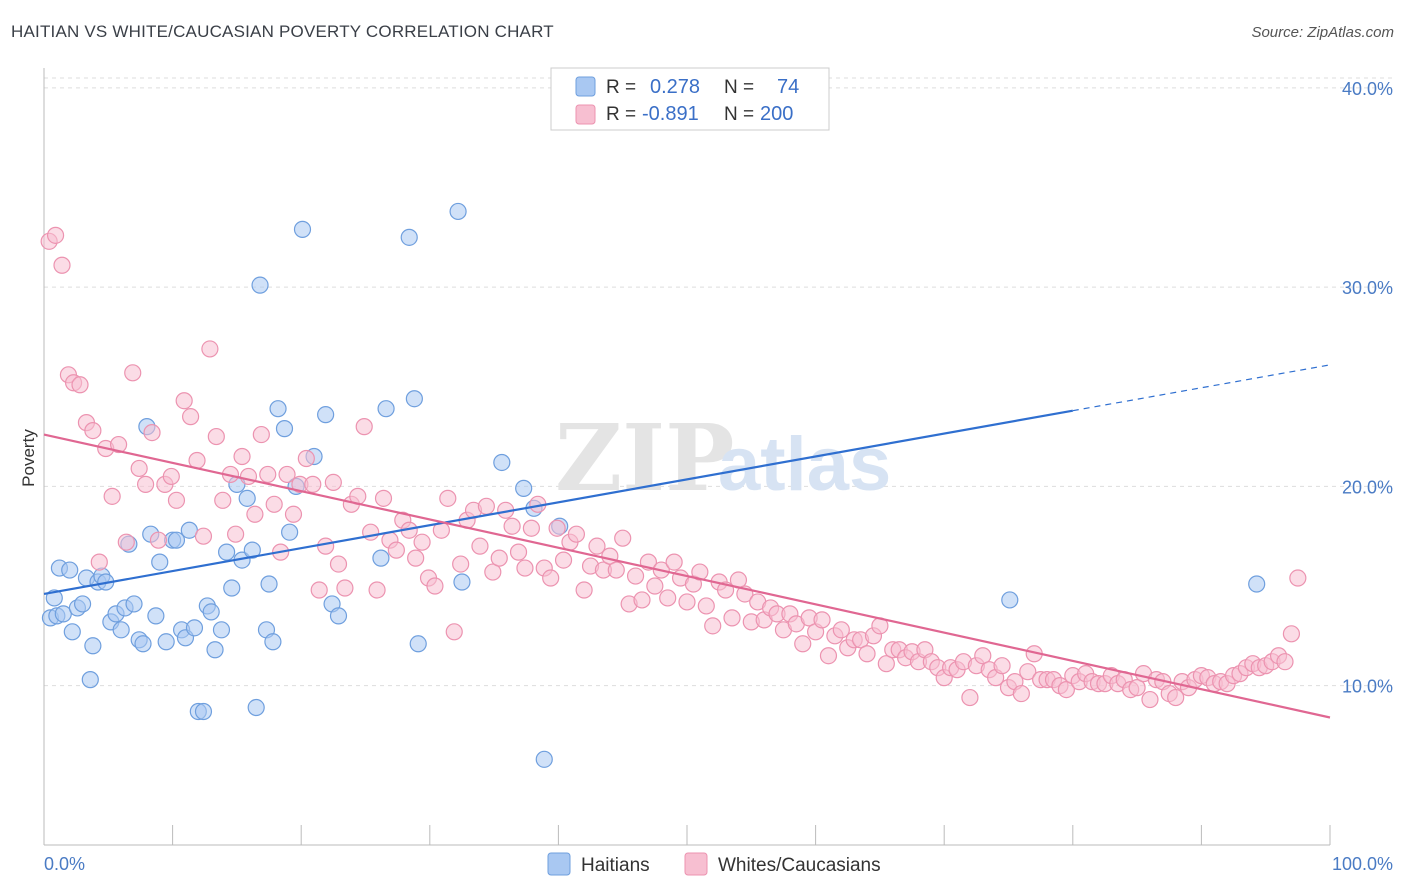 This screenshot has width=1406, height=892. I want to click on y-tick-label: 20.0%, so click(1367, 487).